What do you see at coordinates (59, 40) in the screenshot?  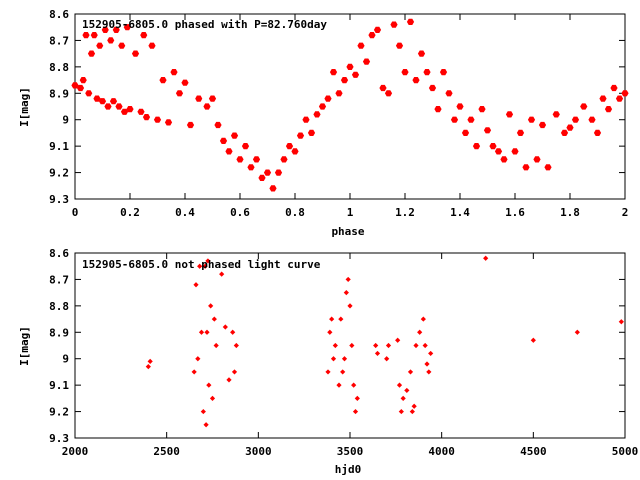 I see `y-tick-label: 8.7` at bounding box center [59, 40].